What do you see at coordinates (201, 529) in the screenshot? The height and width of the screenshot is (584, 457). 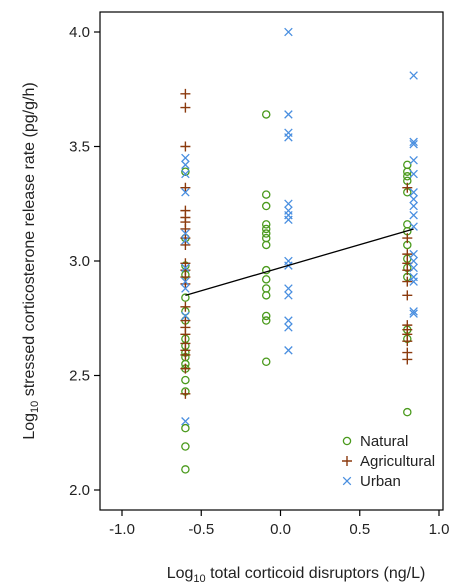 I see `x-tick-label: -0.5` at bounding box center [201, 529].